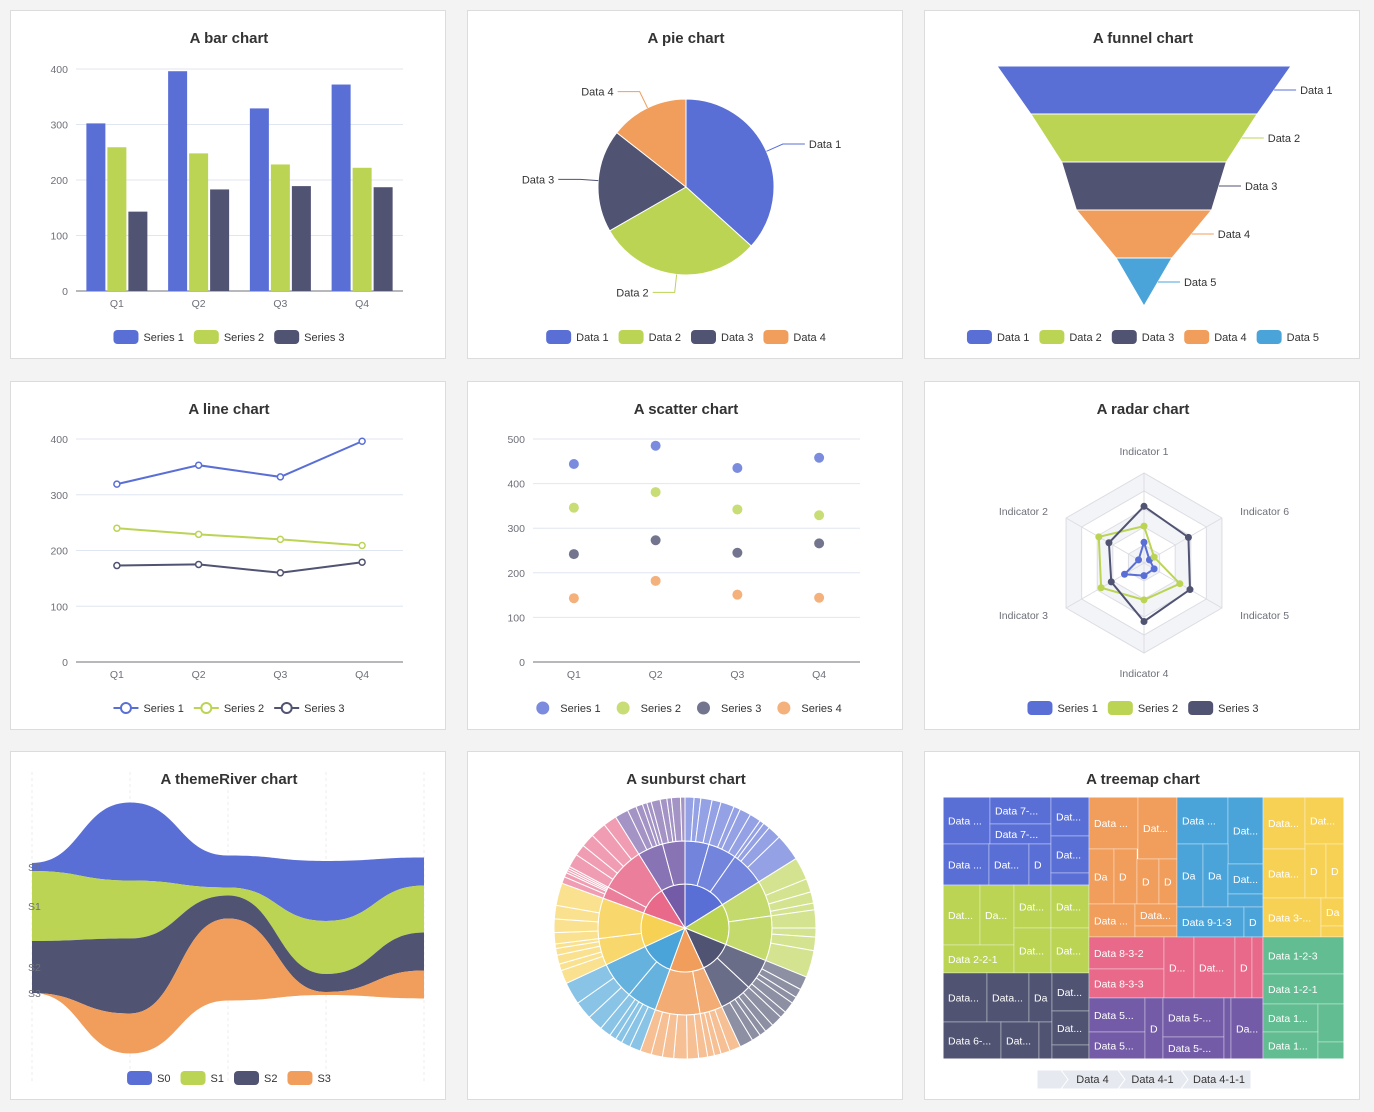 The height and width of the screenshot is (1112, 1374). What do you see at coordinates (1153, 1079) in the screenshot?
I see `breadcrumb-item: Data 4-1` at bounding box center [1153, 1079].